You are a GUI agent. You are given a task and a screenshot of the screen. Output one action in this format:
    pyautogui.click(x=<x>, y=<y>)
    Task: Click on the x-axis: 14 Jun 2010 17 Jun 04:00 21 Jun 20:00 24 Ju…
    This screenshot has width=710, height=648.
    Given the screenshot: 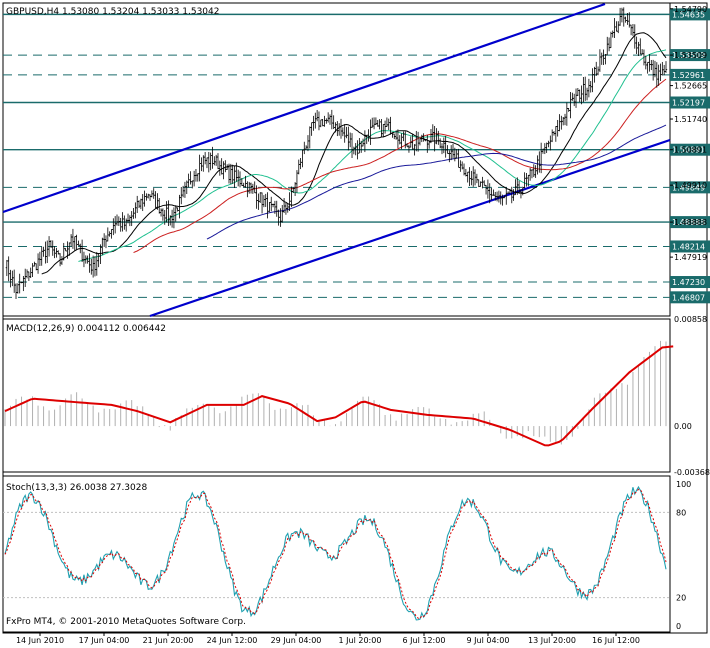 What is the action you would take?
    pyautogui.click(x=328, y=638)
    